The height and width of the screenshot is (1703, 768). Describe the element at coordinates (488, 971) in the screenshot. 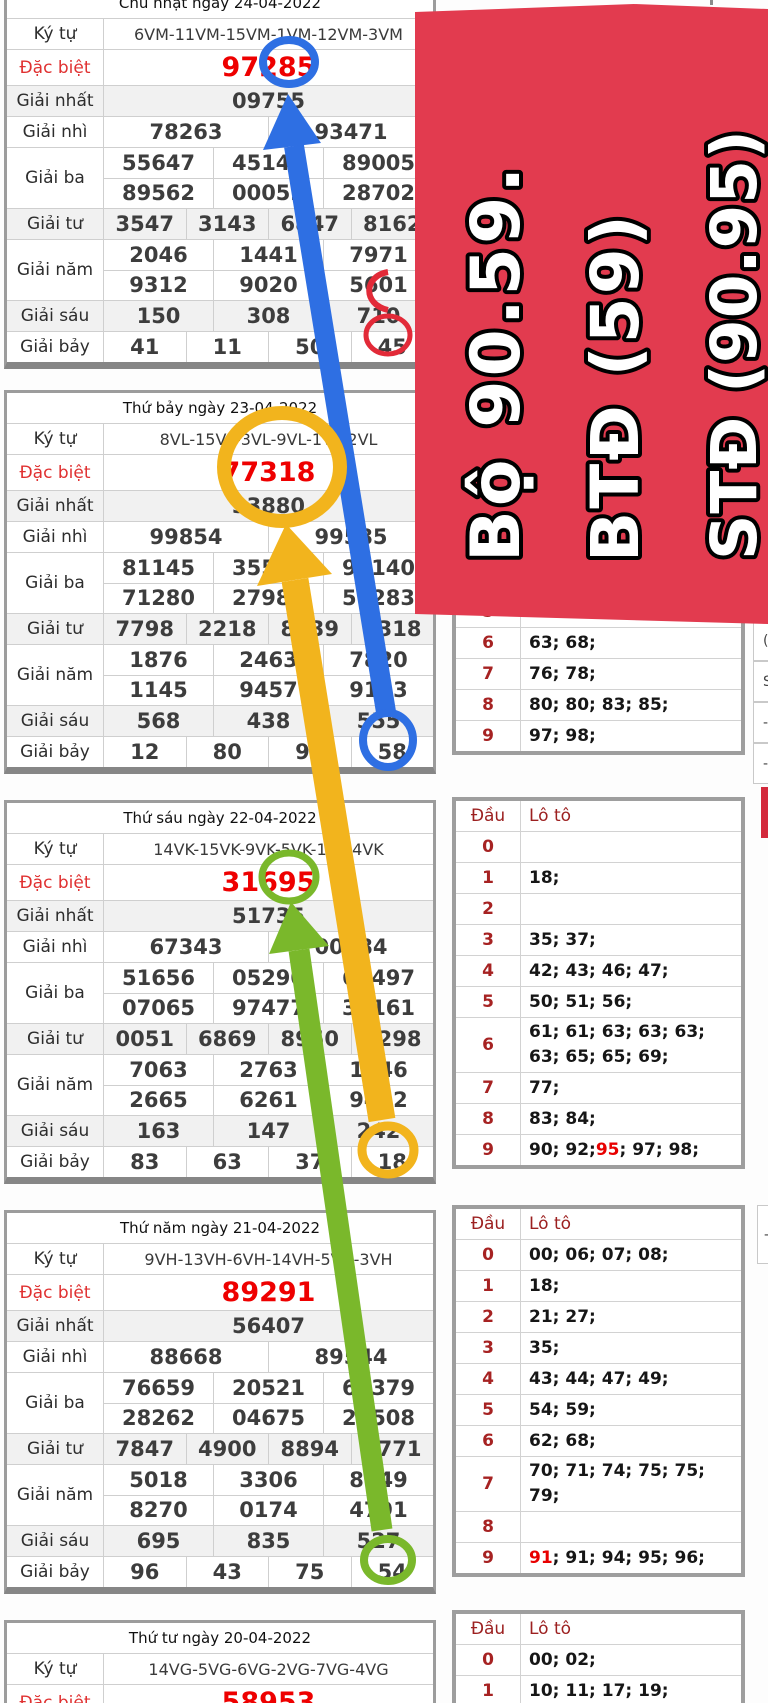

I see `dau-digit-cell: 4` at that location.